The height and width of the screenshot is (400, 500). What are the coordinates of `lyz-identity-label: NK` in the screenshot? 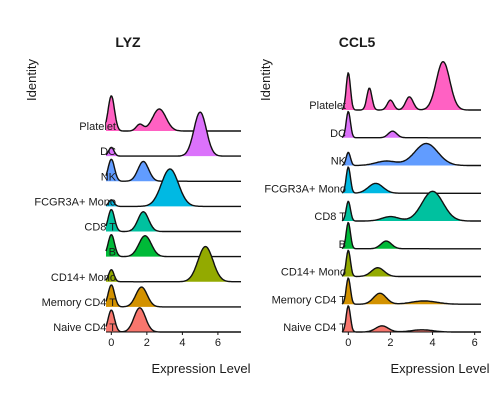 It's located at (109, 177).